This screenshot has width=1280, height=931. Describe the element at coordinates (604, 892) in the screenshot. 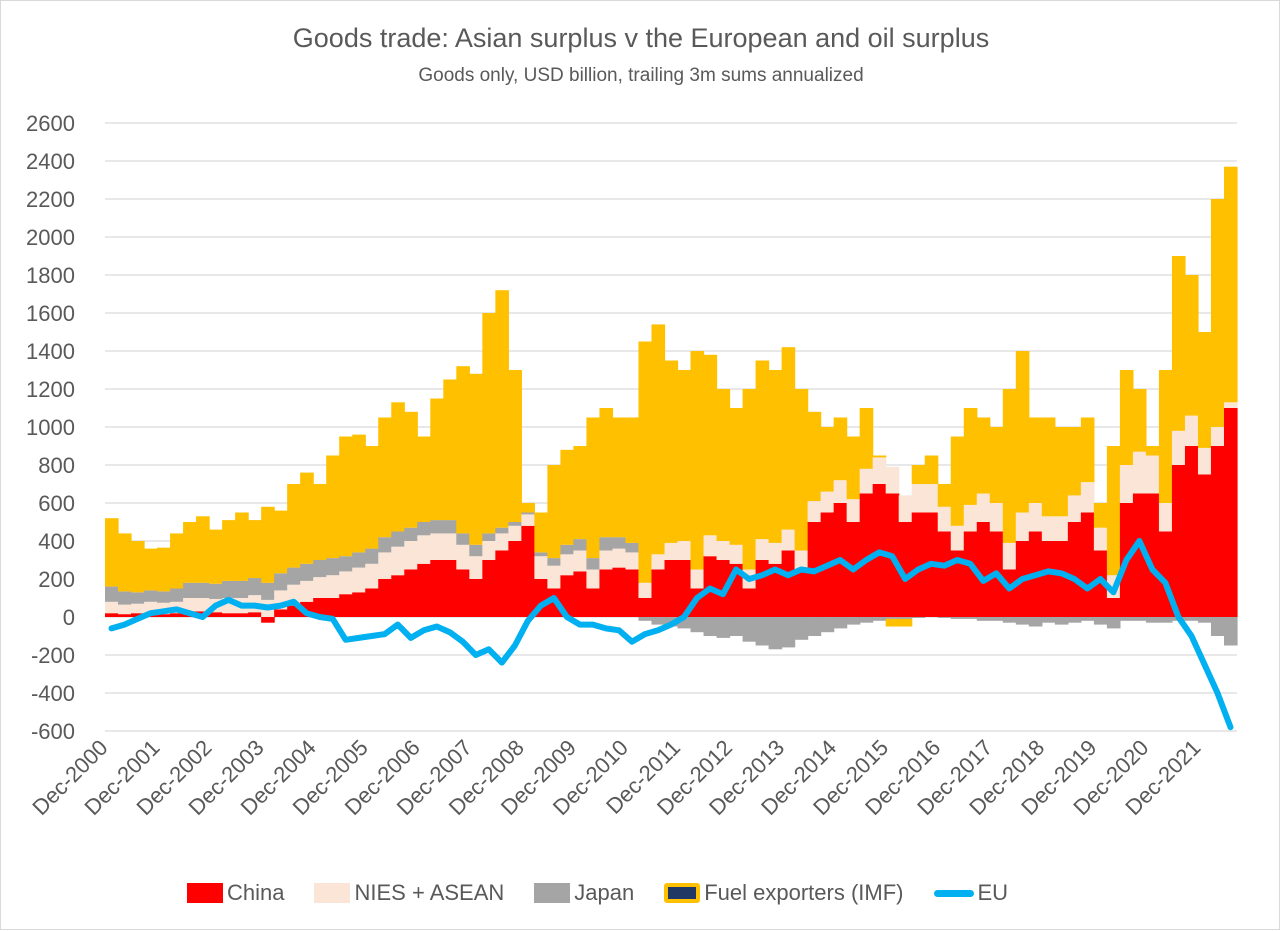

I see `legend-label: Japan` at that location.